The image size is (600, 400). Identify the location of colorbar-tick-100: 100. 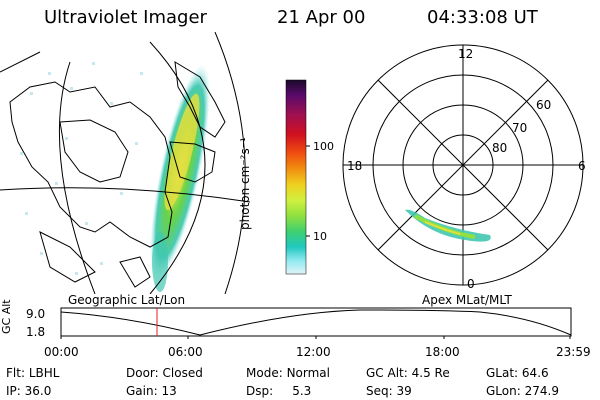
(323, 146).